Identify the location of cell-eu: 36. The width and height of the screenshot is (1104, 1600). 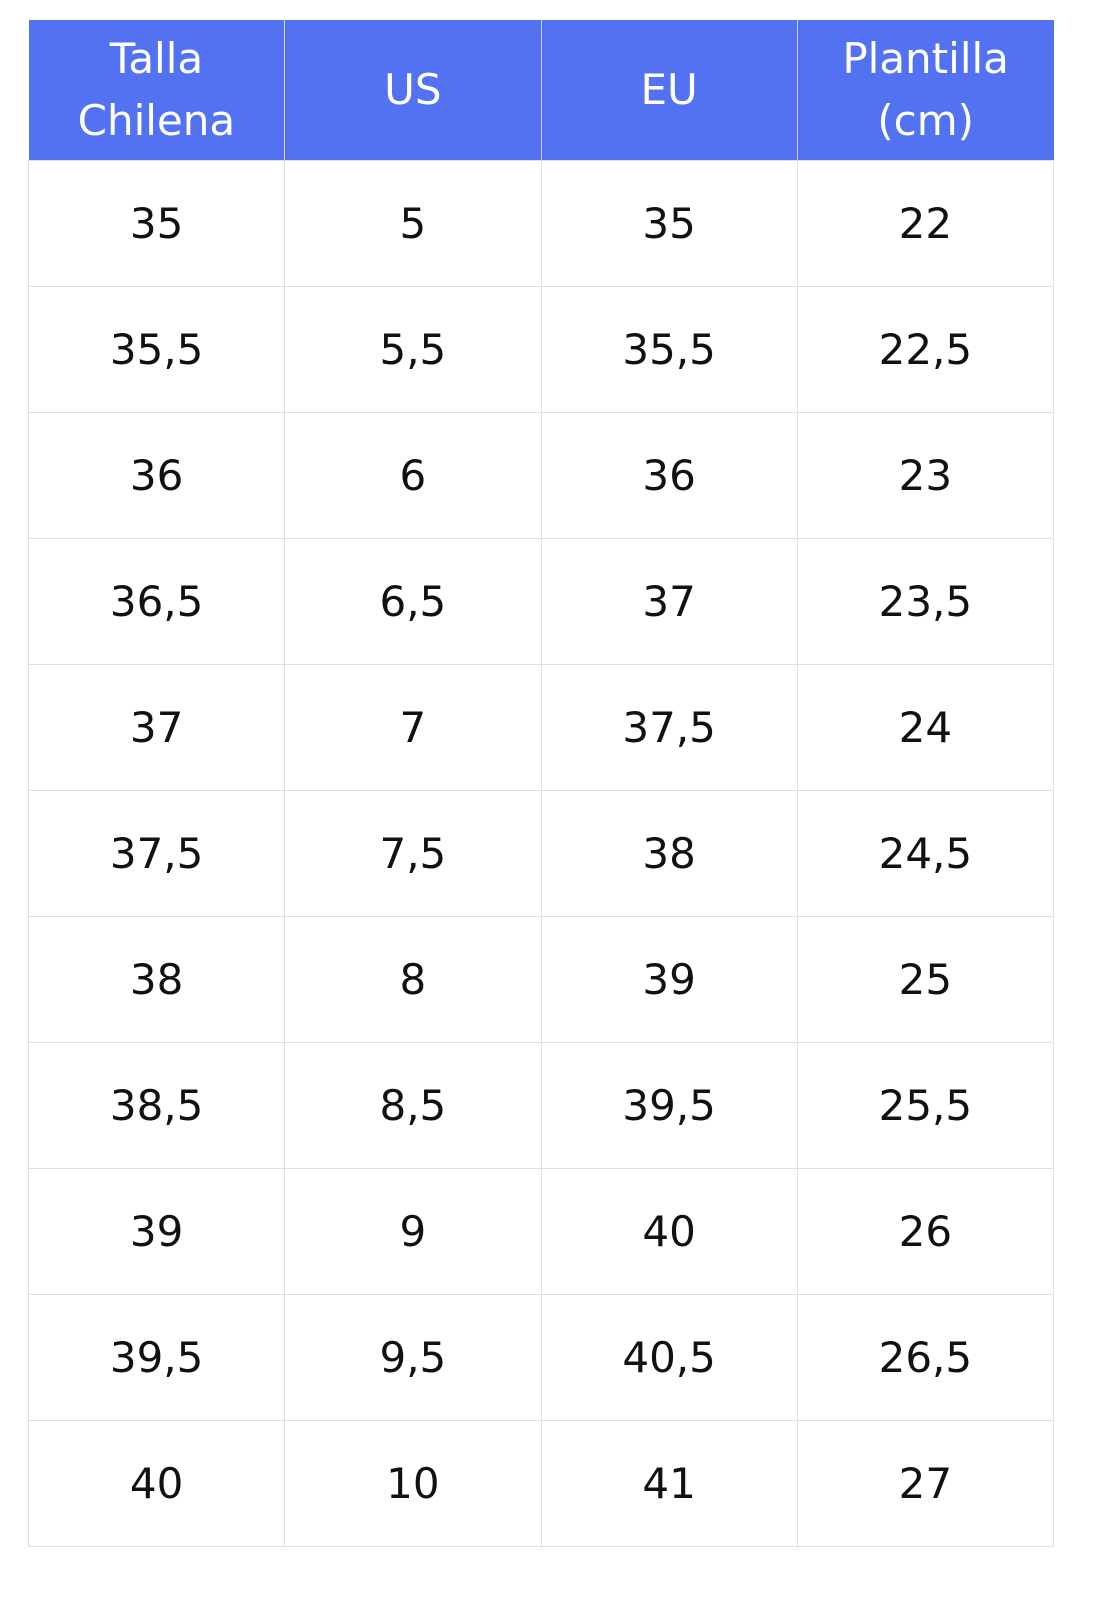
(669, 475).